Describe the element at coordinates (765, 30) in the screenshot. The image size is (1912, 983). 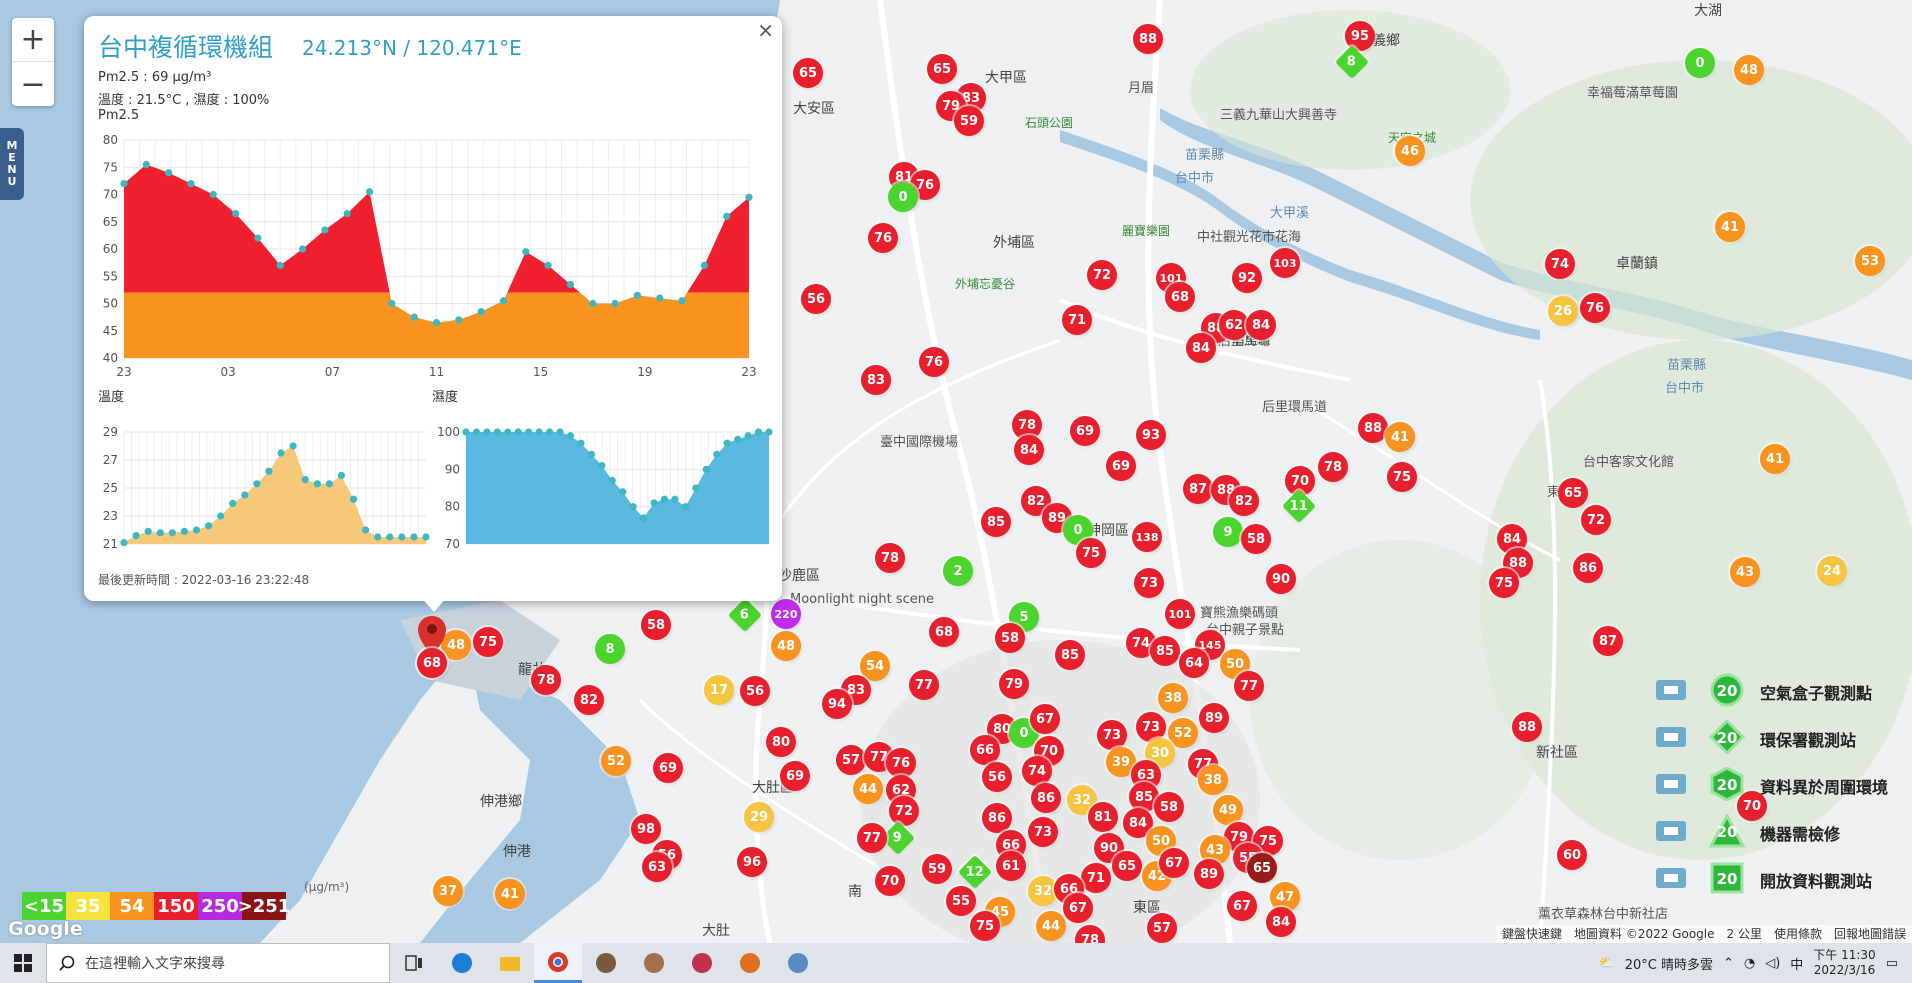
I see `popup-close-button: ×` at that location.